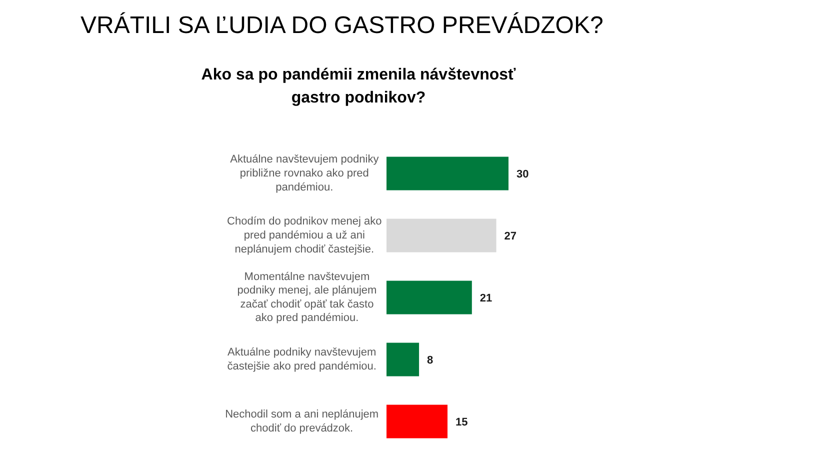 Image resolution: width=825 pixels, height=463 pixels. What do you see at coordinates (304, 236) in the screenshot?
I see `y-tick-label: Chodím do podnikov menej ako pred pandémiou a už ani neplánujem chodiť častejšie.` at bounding box center [304, 236].